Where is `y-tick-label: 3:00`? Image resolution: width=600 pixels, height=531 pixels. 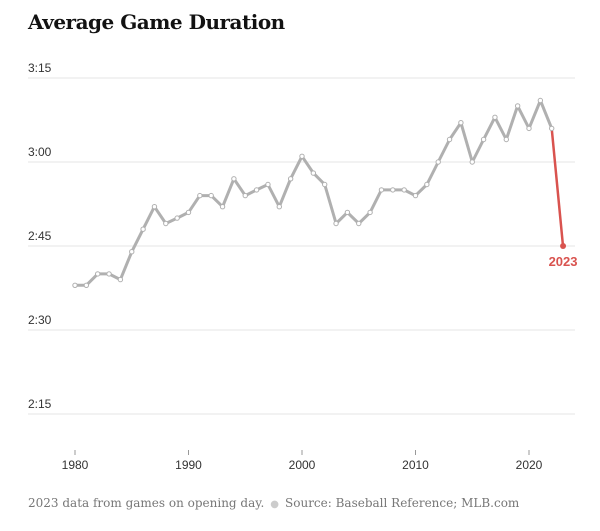
y-tick-label: 3:00 is located at coordinates (40, 152).